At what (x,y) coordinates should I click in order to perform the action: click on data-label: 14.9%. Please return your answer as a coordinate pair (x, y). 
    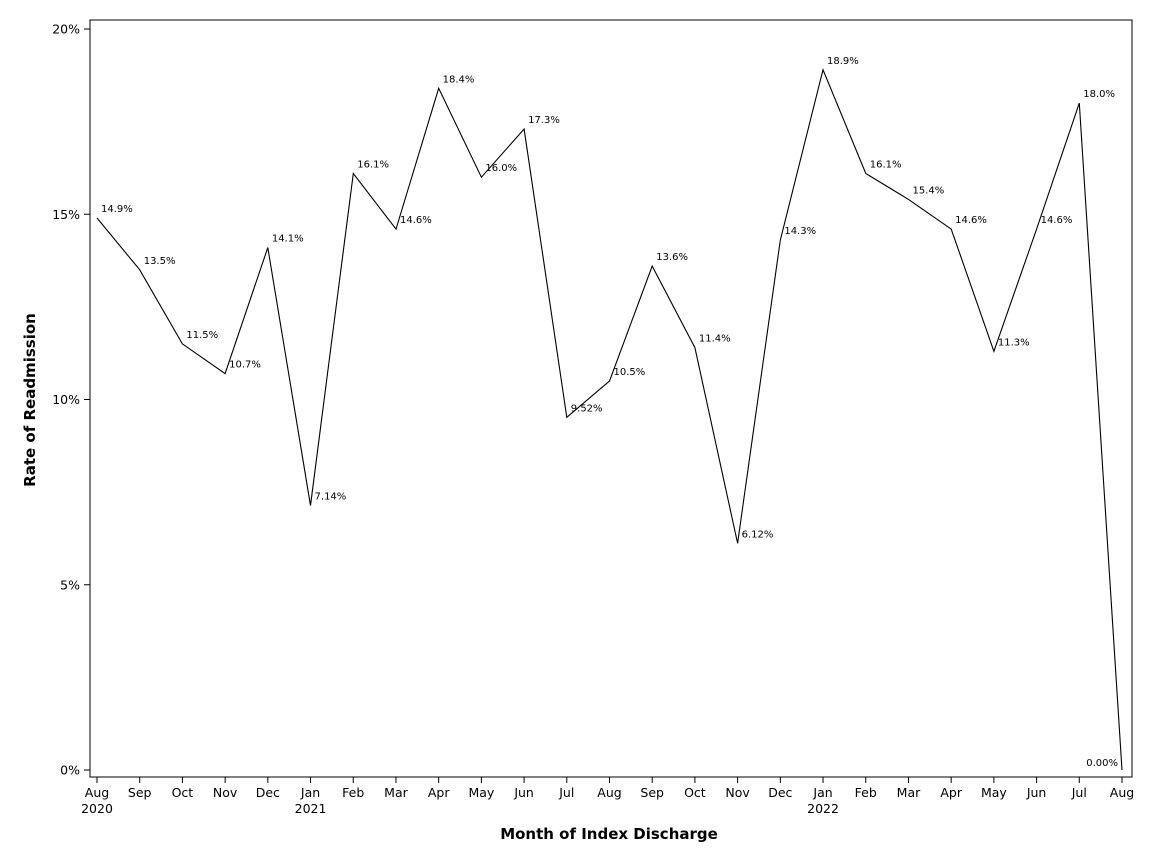
    Looking at the image, I should click on (117, 209).